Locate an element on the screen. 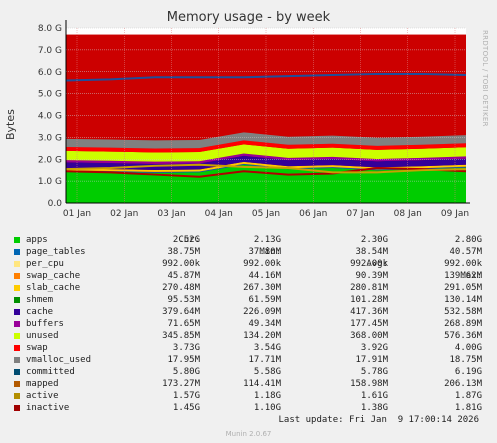 Image resolution: width=497 pixels, height=443 pixels. legend-max-value: 6.19G is located at coordinates (468, 372).